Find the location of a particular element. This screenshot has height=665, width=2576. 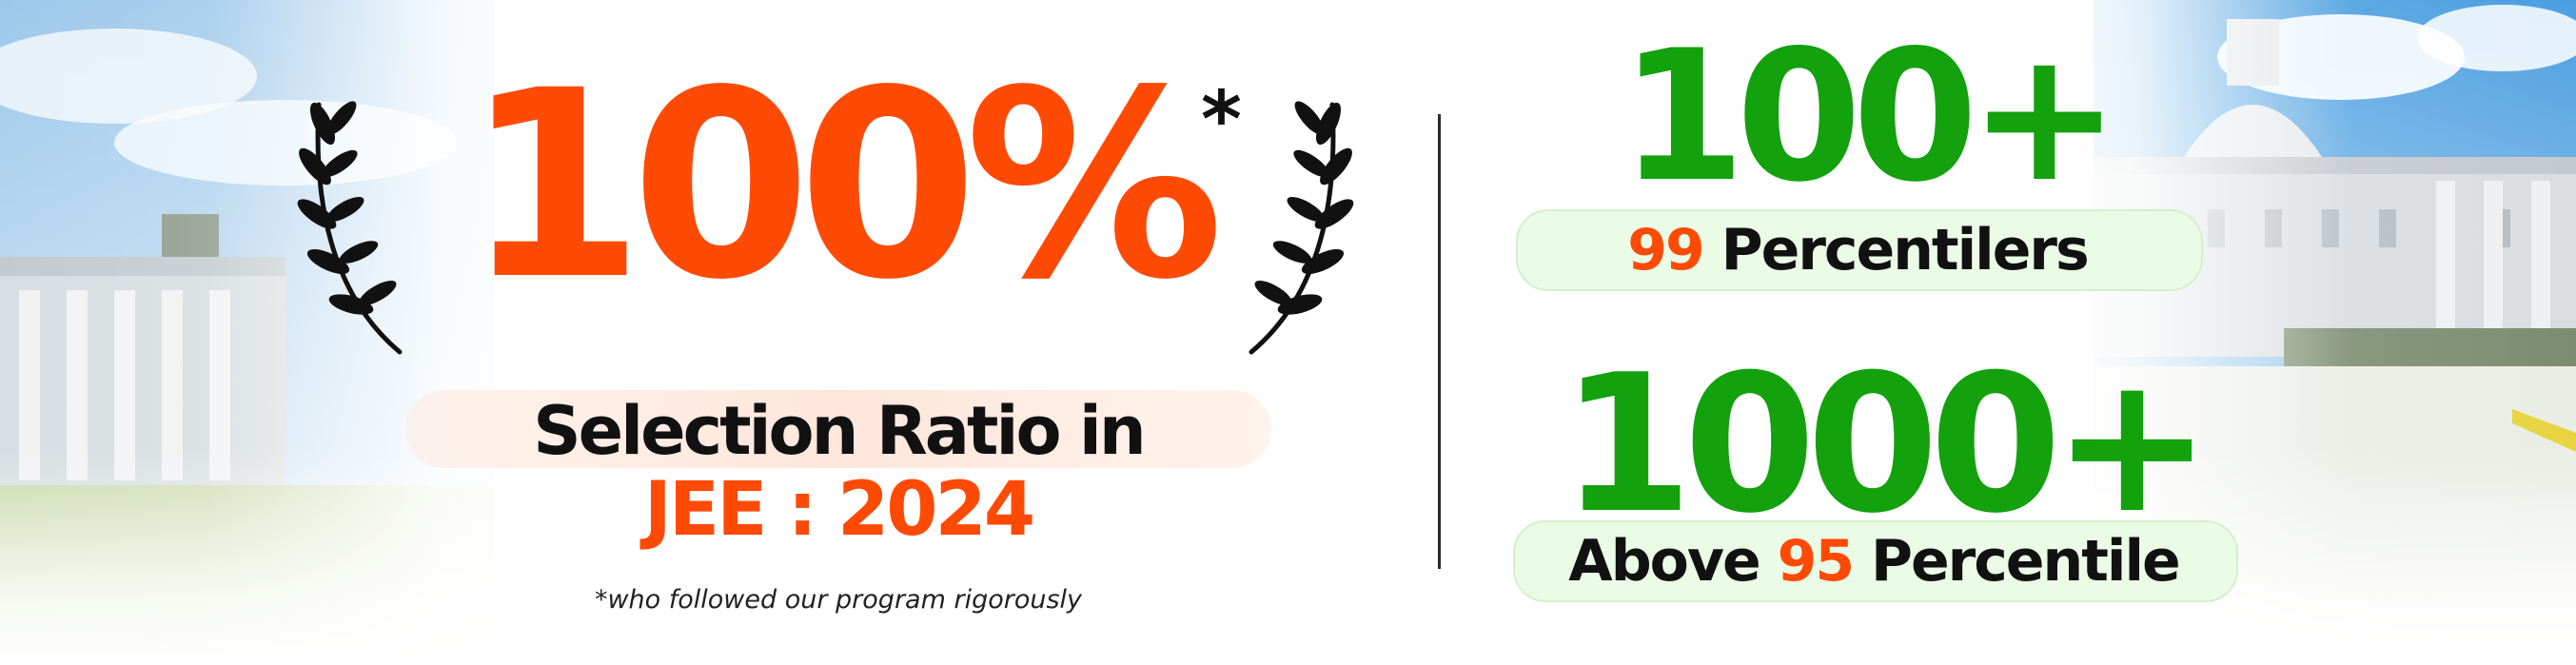

percentile-value-95: 95 is located at coordinates (1816, 561).